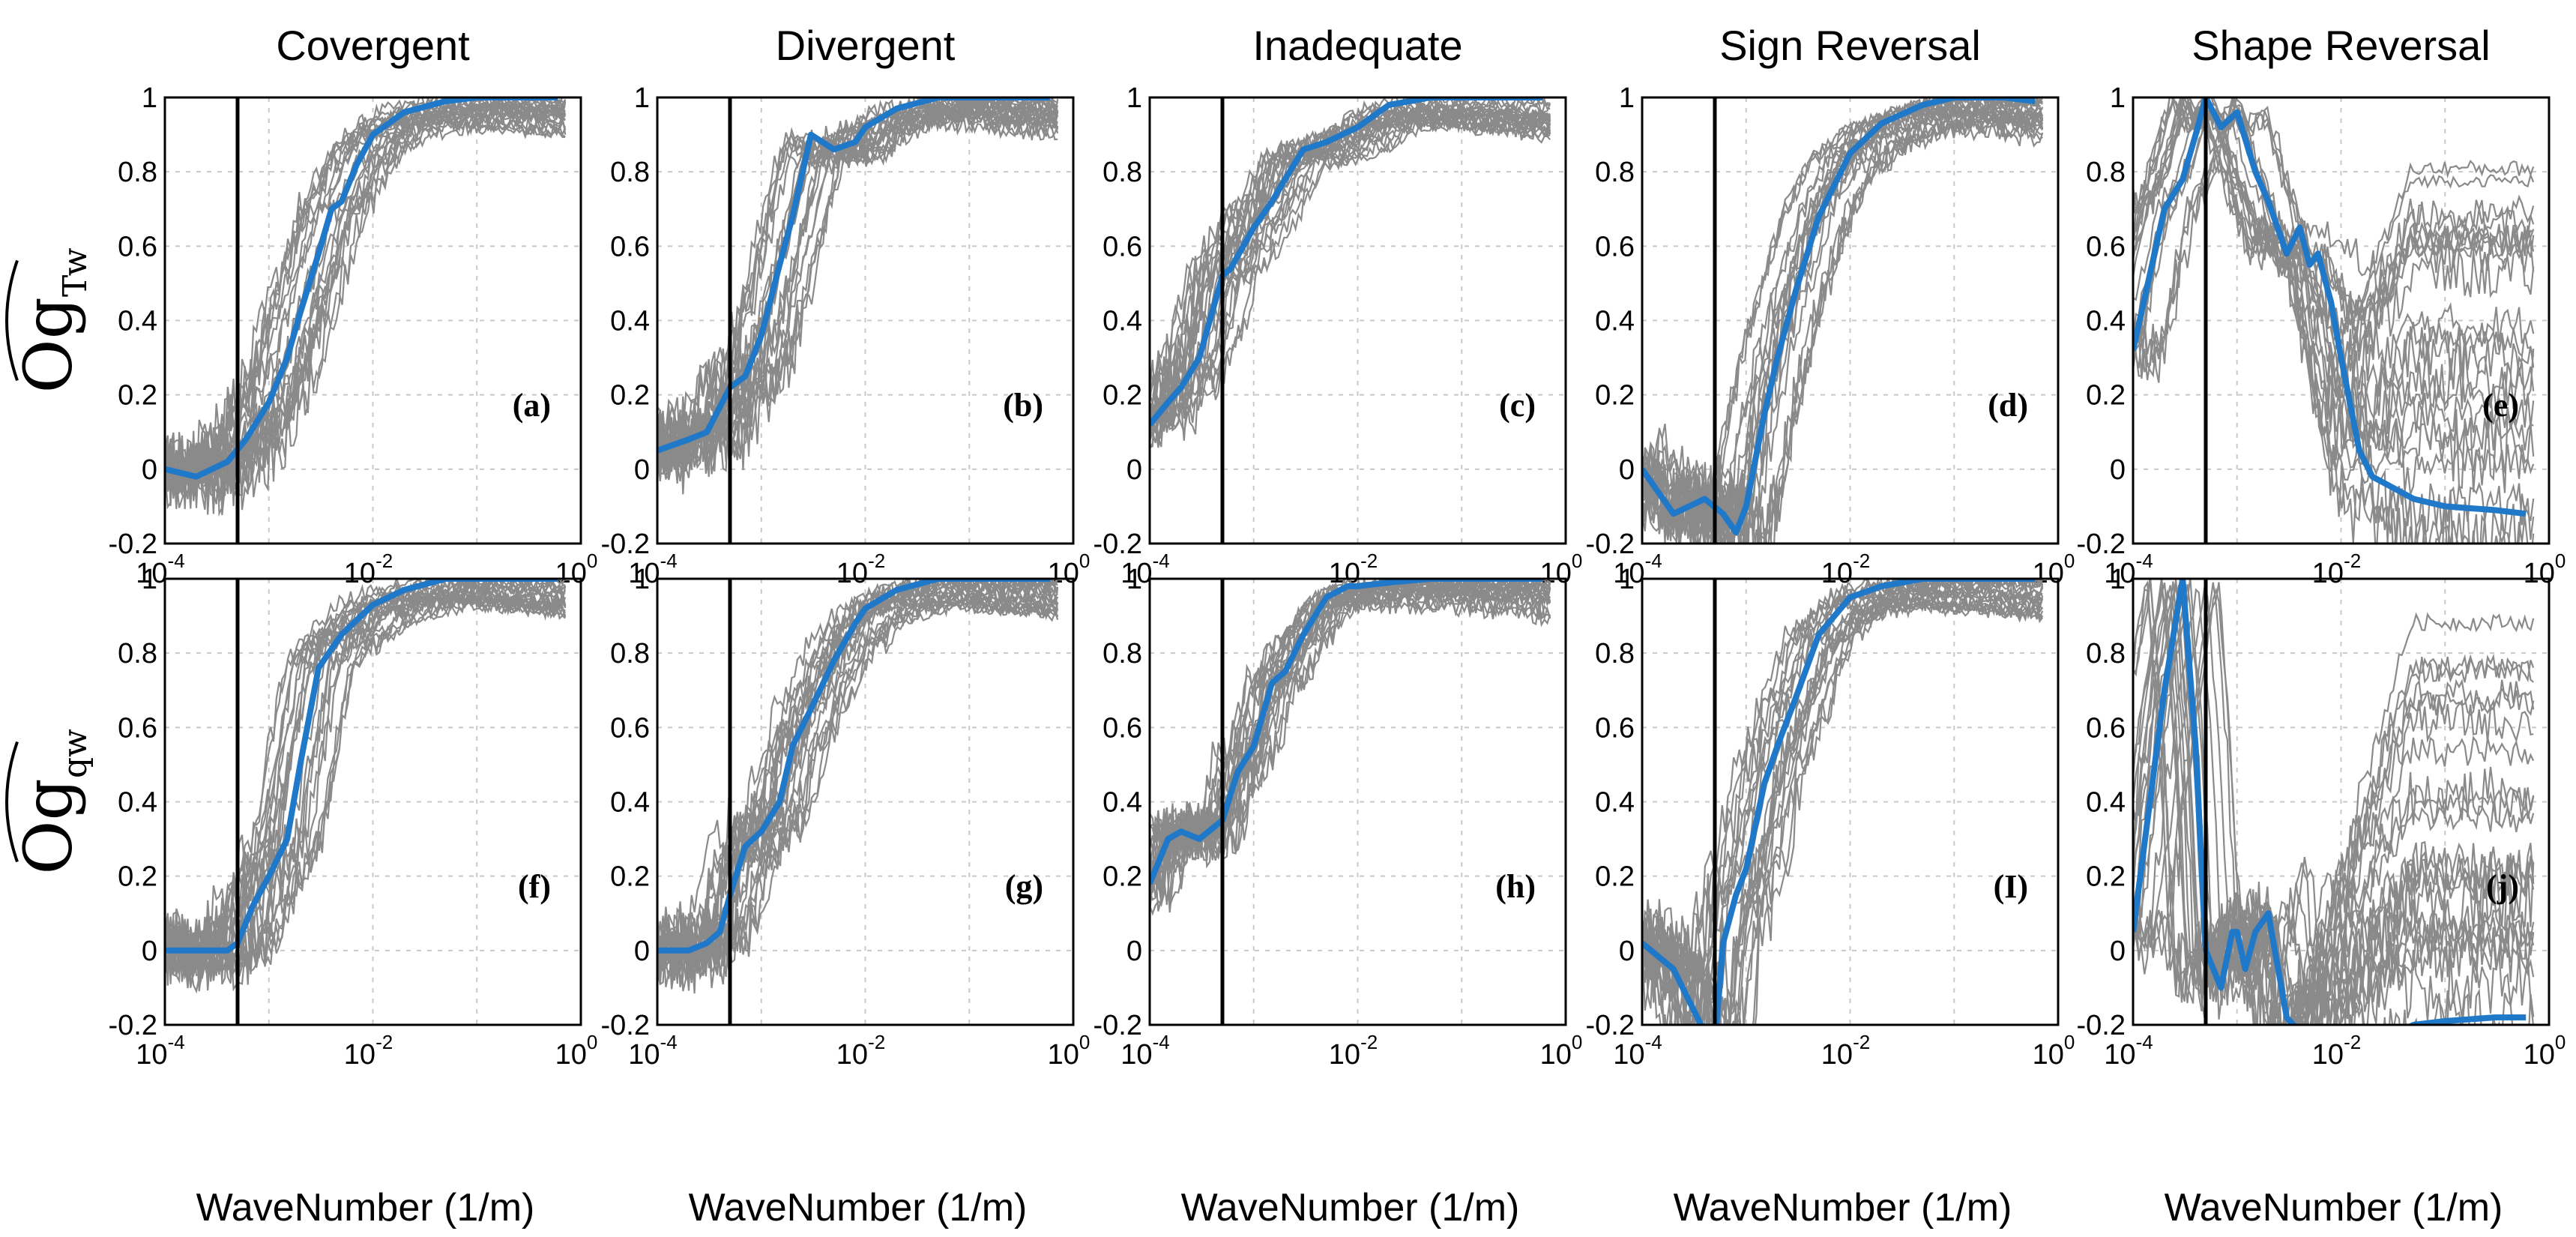 The height and width of the screenshot is (1237, 2576). Describe the element at coordinates (50, 320) in the screenshot. I see `row-ylabel-1: OgTw` at that location.